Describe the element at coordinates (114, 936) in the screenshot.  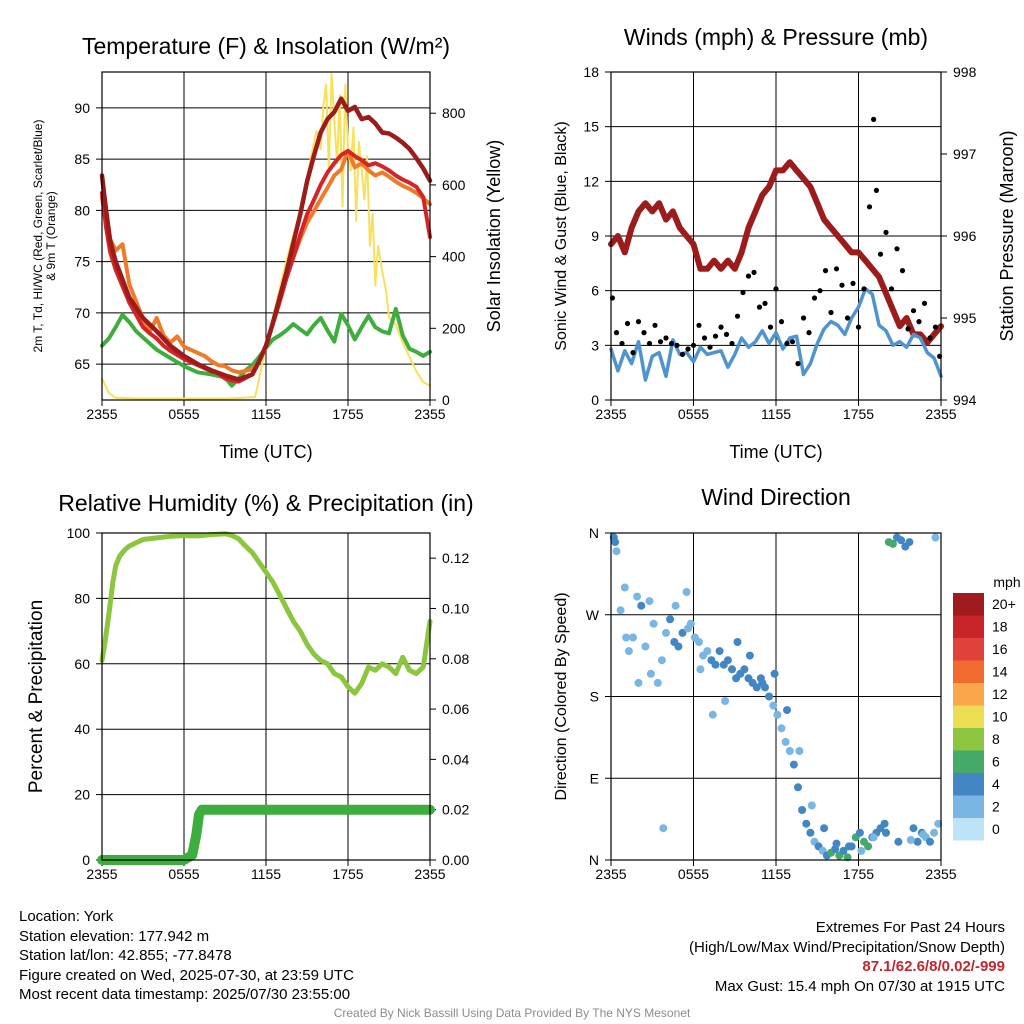
I see `station-elevation: Station elevation: 177.942 m` at that location.